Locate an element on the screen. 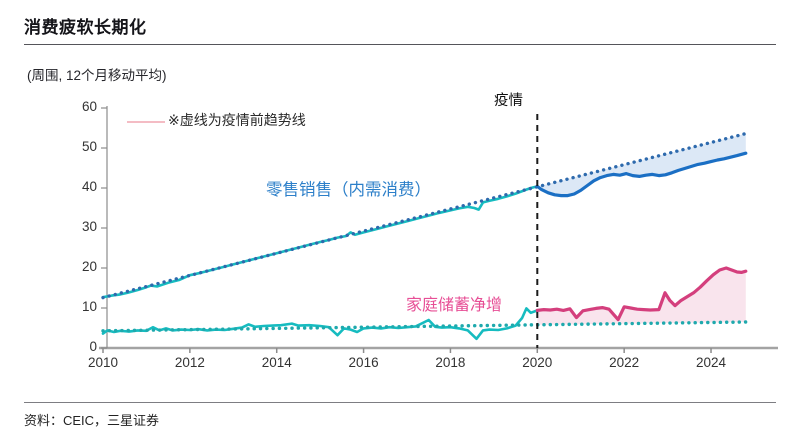  x-axis-tick-label: 2018 is located at coordinates (450, 362).